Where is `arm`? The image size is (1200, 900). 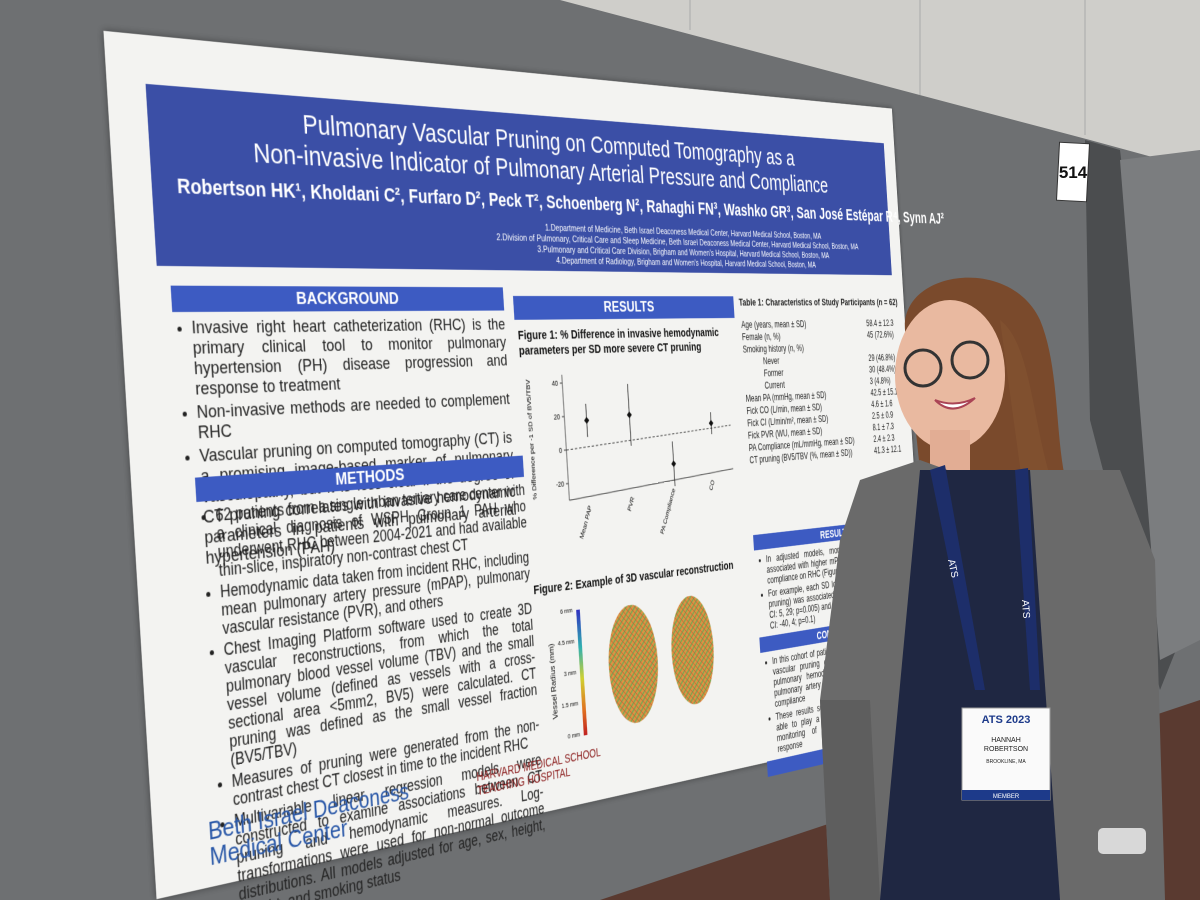 arm is located at coordinates (850, 800).